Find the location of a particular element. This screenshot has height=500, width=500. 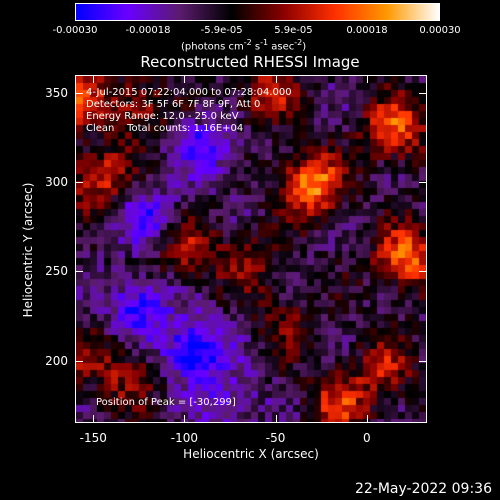

x-tick-label: -50 is located at coordinates (275, 438).